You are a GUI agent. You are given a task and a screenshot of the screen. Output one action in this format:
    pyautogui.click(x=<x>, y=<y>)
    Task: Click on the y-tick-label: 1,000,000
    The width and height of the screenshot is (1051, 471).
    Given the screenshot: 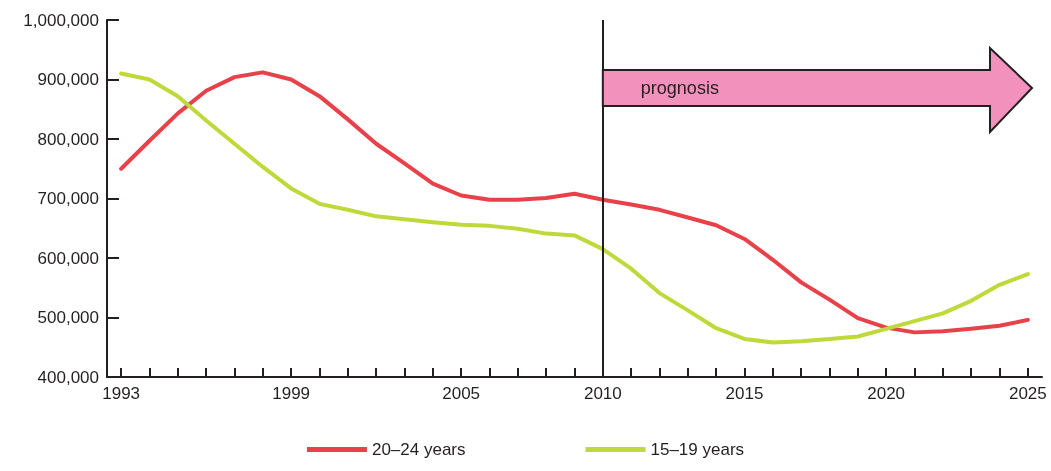 What is the action you would take?
    pyautogui.click(x=61, y=20)
    